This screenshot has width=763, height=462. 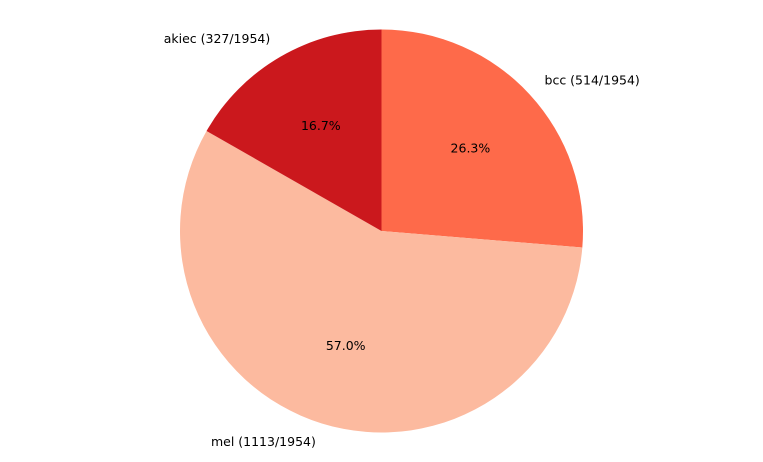 I want to click on pie-percent-label-2: 16.7%, so click(x=321, y=125).